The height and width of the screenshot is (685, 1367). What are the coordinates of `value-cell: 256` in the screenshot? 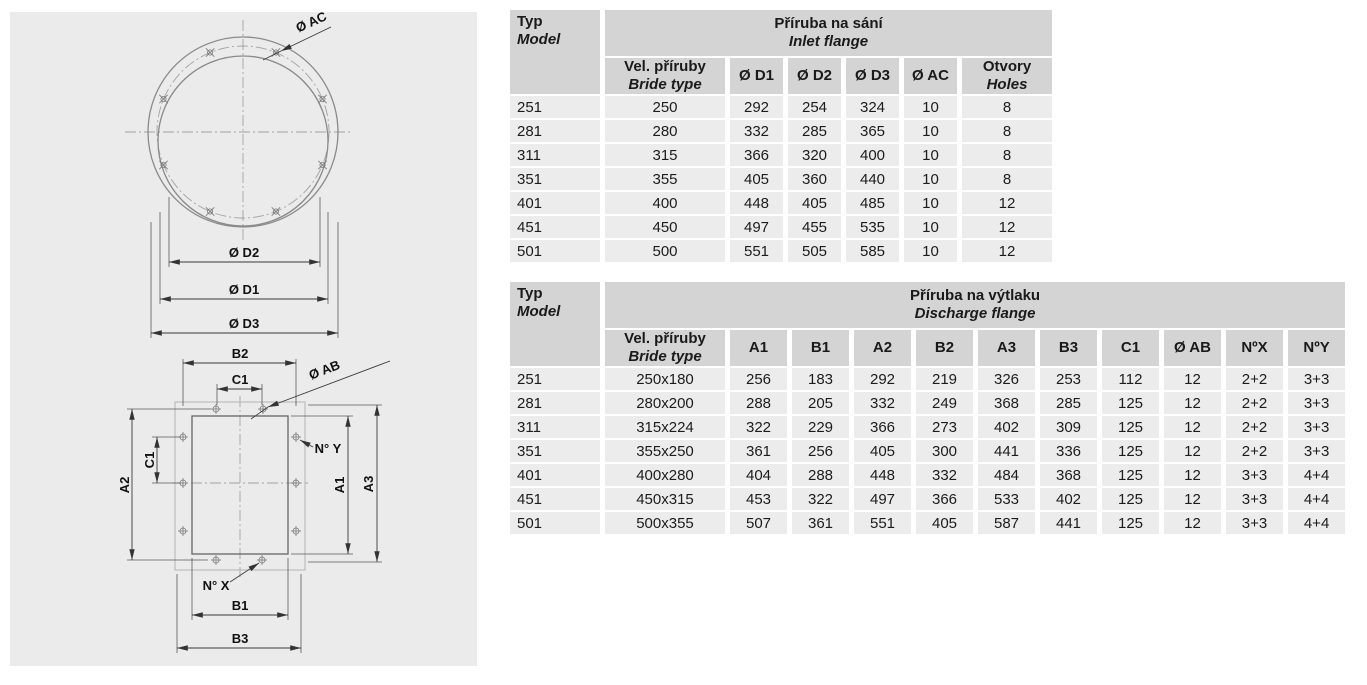 It's located at (820, 451).